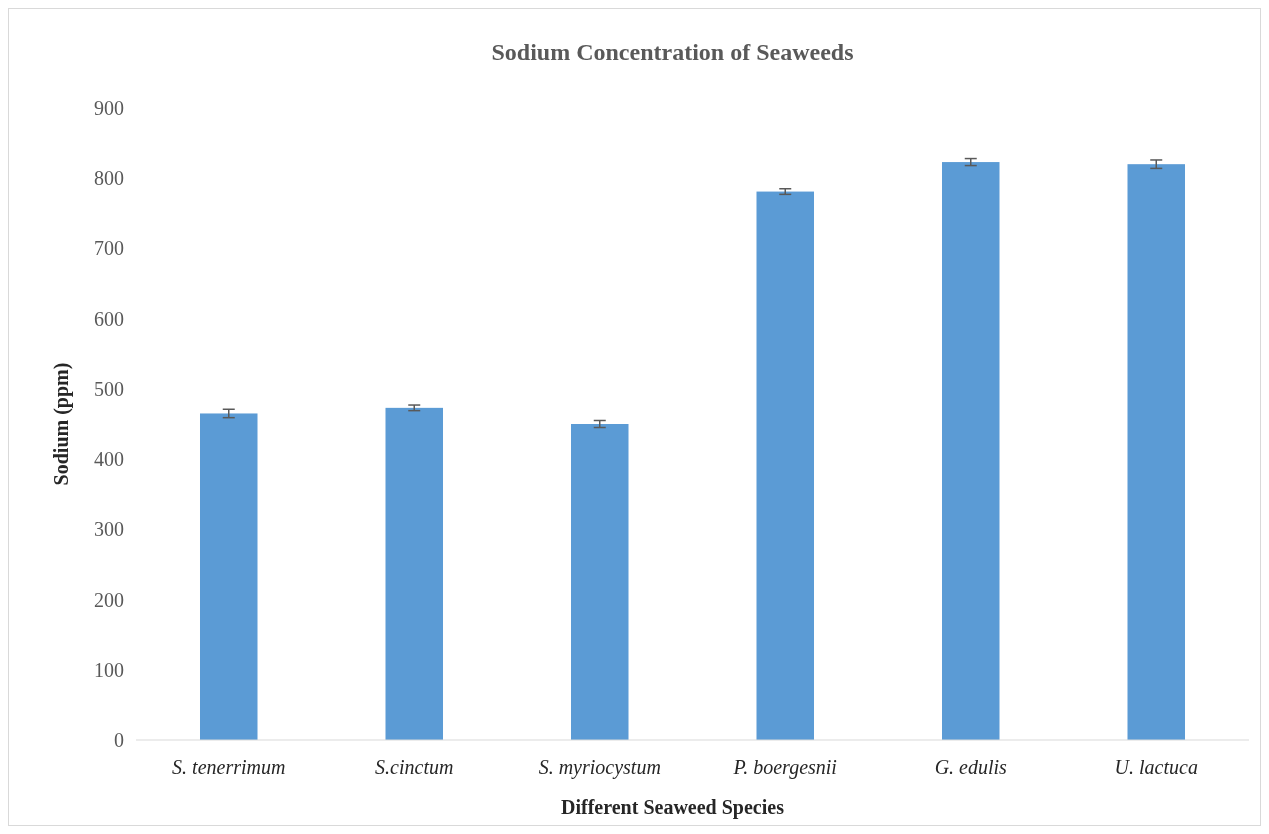 The height and width of the screenshot is (834, 1269). I want to click on x-tick-label: G. edulis, so click(971, 767).